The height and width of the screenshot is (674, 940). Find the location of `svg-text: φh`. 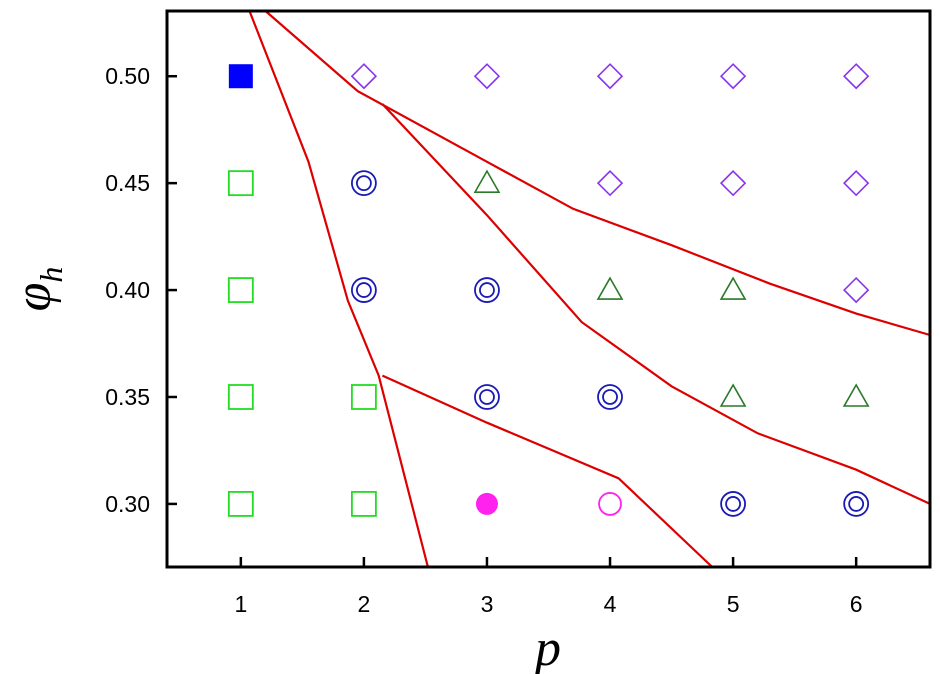

svg-text: φh is located at coordinates (37, 289).